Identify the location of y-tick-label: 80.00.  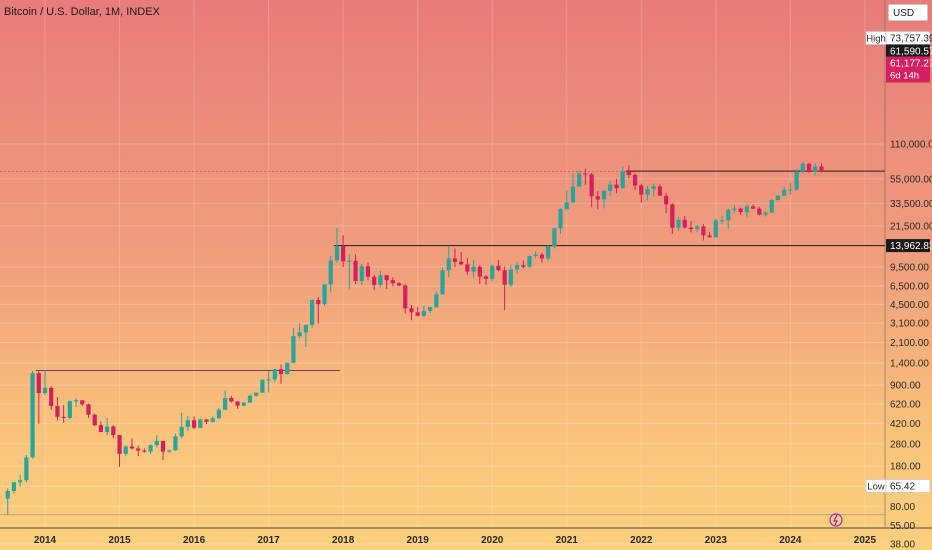
(902, 507).